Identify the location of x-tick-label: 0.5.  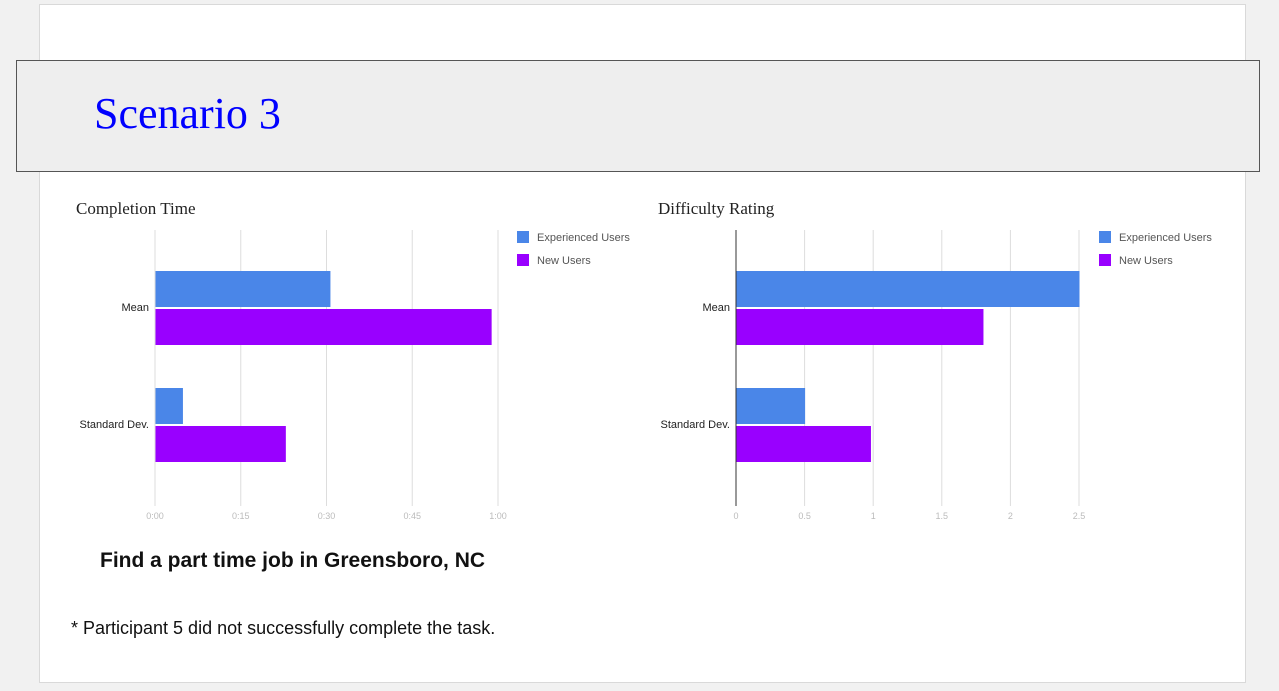
(804, 516).